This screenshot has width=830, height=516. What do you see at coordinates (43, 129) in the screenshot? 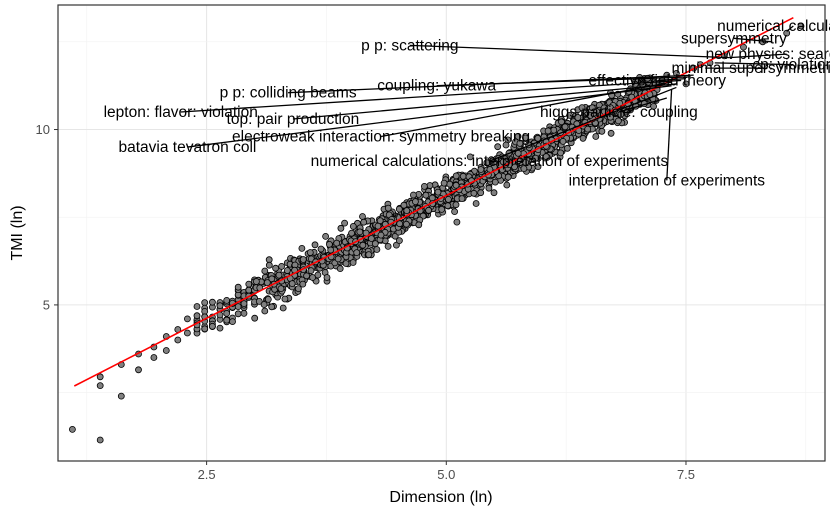
I see `y-tick-label: 10` at bounding box center [43, 129].